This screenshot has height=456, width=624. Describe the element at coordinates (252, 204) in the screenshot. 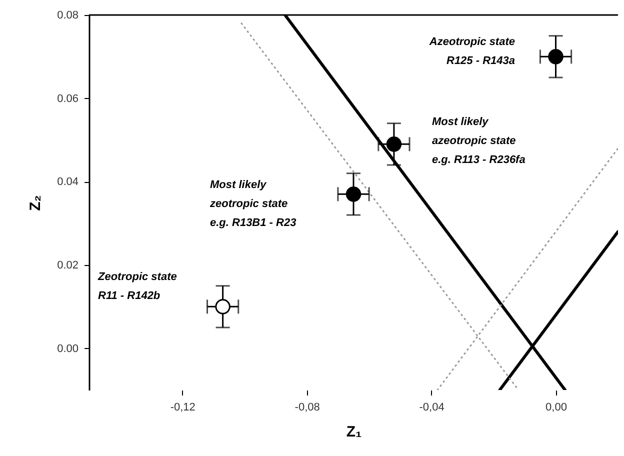

I see `annotation: Most likely zeotropic state e.g. R13B1 - R23` at that location.